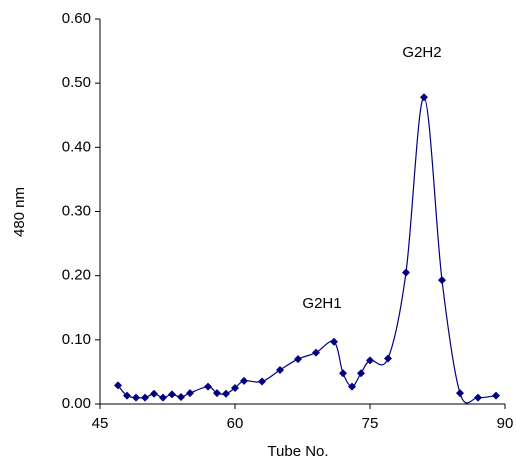  What do you see at coordinates (370, 423) in the screenshot?
I see `x-tick-label: 75` at bounding box center [370, 423].